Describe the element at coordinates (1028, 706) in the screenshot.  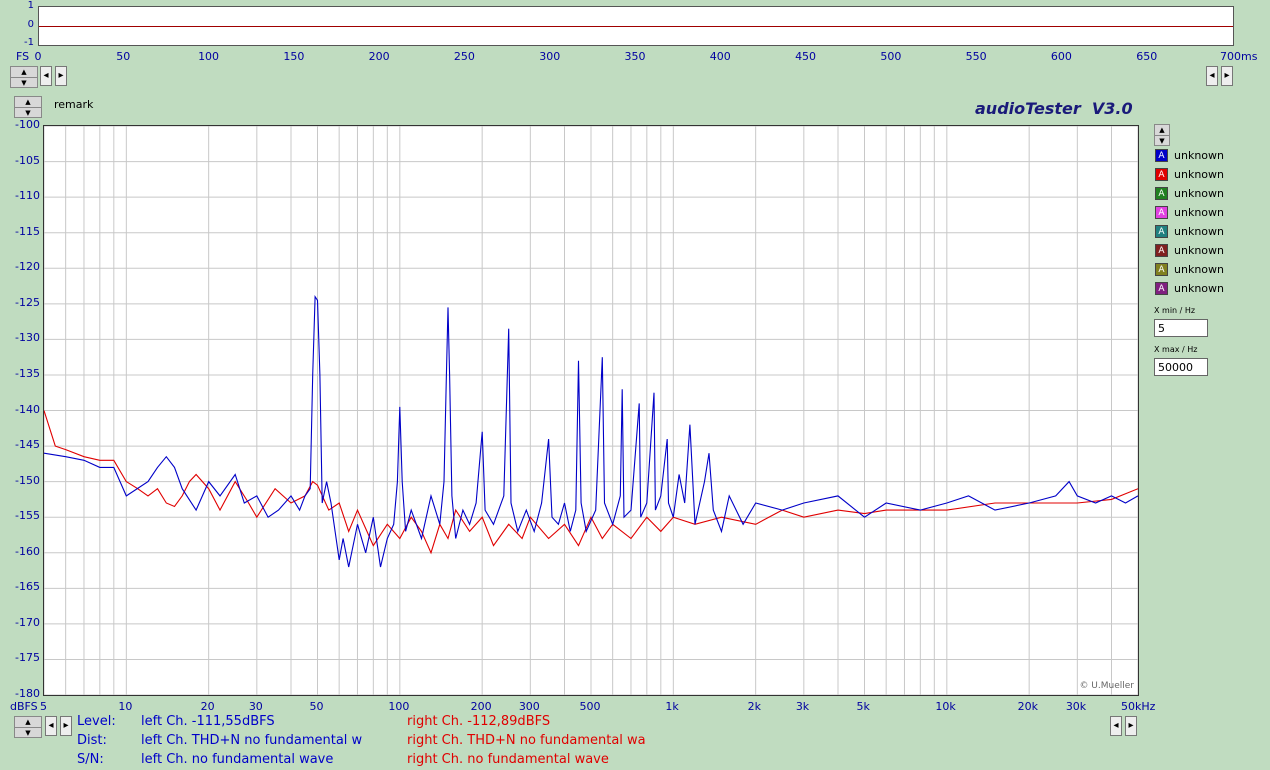
I see `x-tick-label: 20k` at that location.